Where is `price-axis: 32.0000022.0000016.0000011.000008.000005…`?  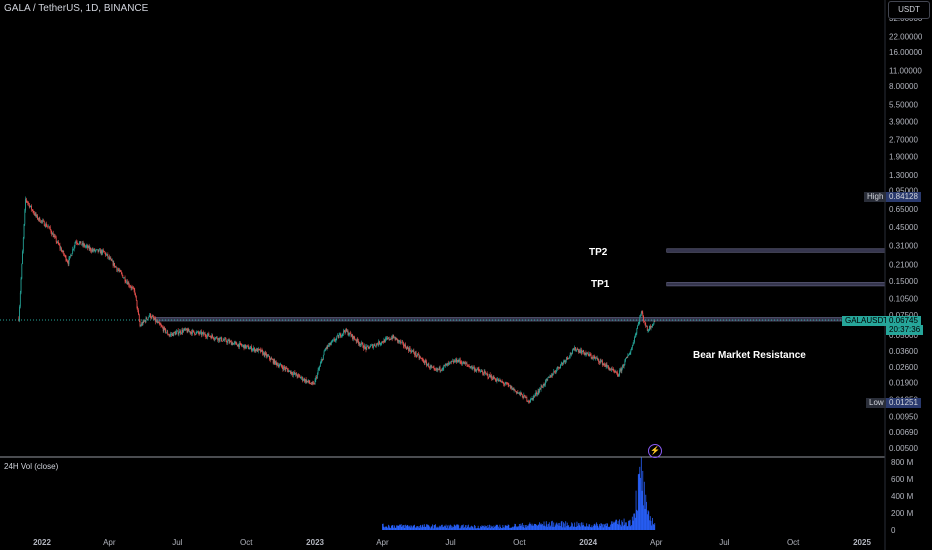 price-axis: 32.0000022.0000016.0000011.000008.000005… is located at coordinates (906, 233).